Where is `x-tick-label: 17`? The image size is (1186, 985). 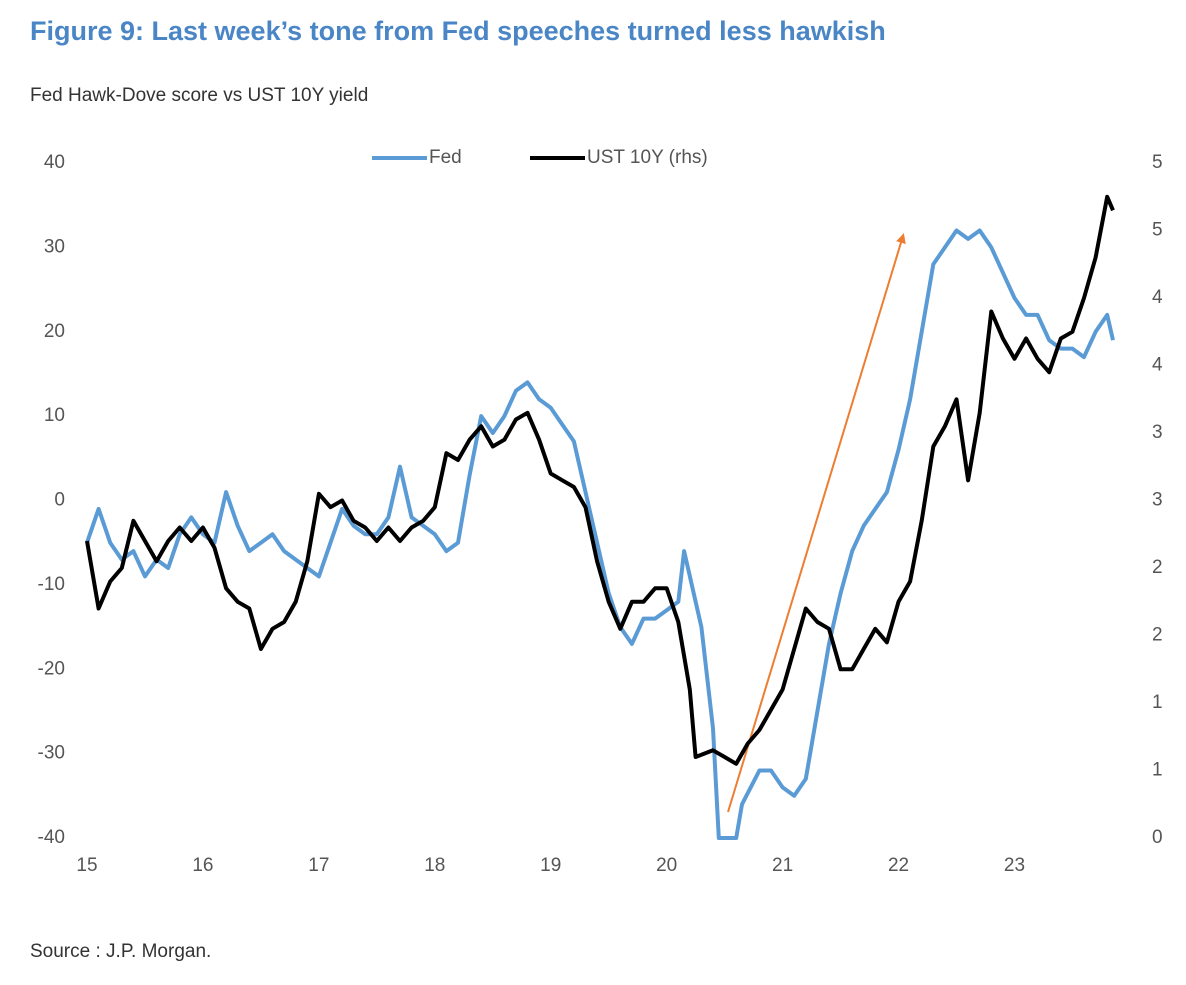
x-tick-label: 17 is located at coordinates (318, 865).